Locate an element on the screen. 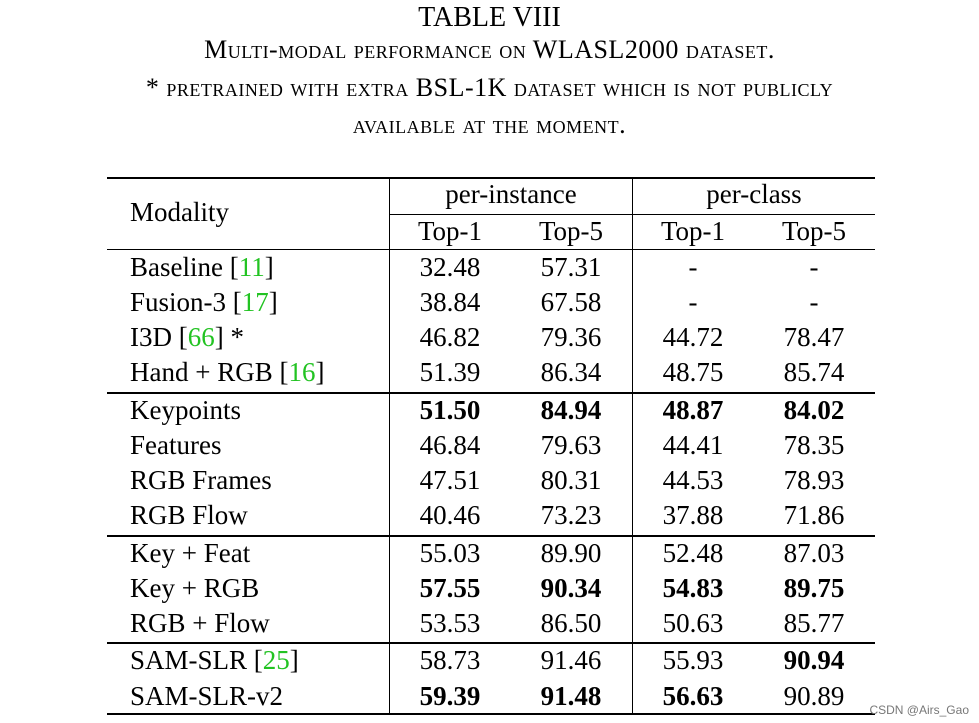  table-cell: 46.84 is located at coordinates (450, 445).